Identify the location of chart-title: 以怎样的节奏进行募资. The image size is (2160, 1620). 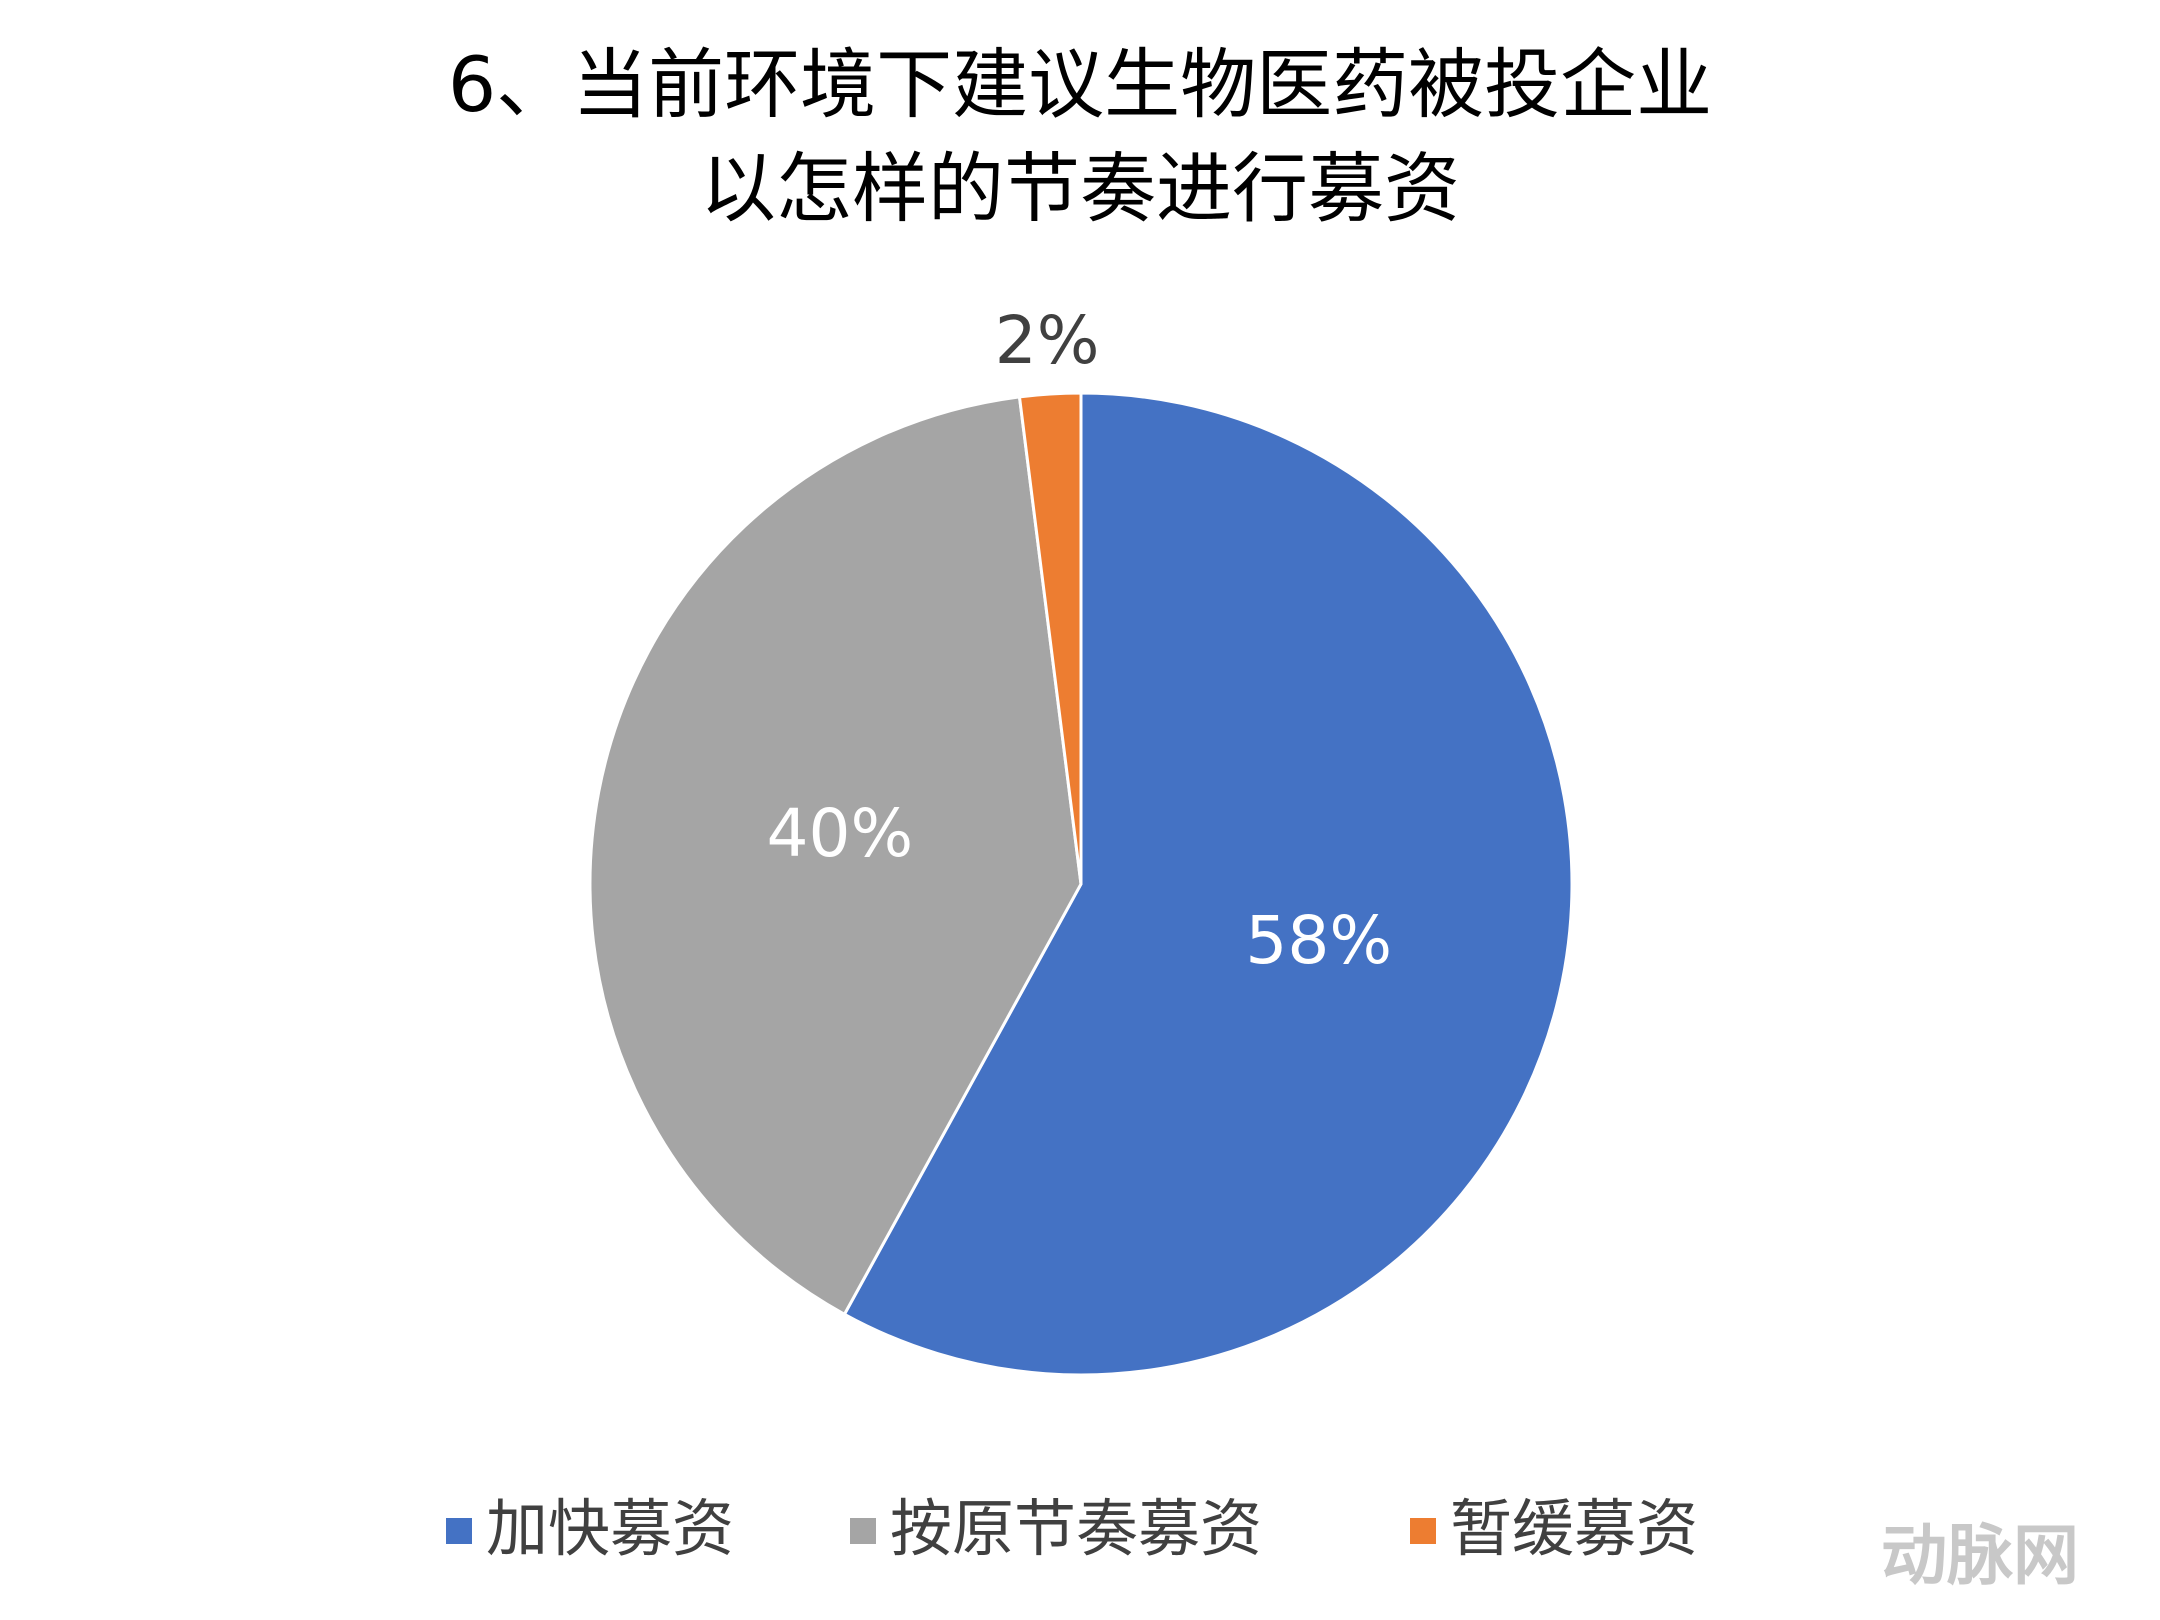
(1080, 188).